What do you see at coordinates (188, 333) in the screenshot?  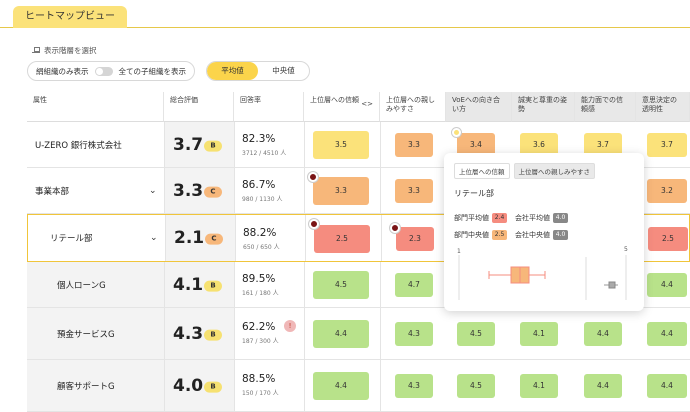 I see `overall-score: 4.3` at bounding box center [188, 333].